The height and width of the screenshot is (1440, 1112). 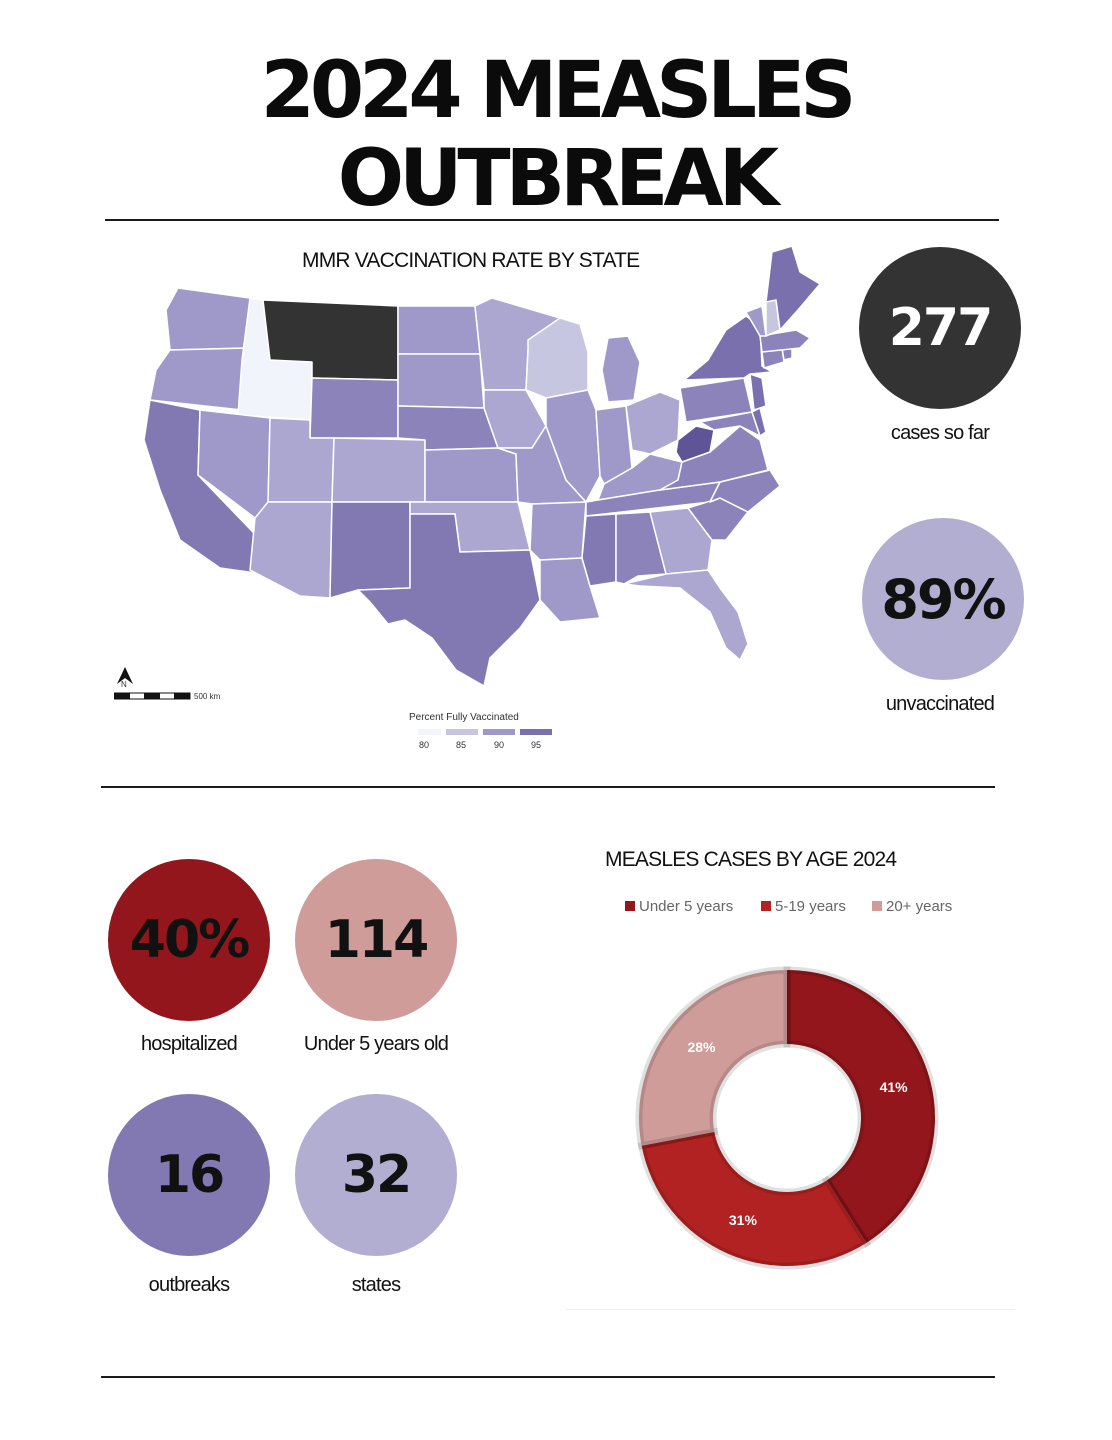 What do you see at coordinates (793, 288) in the screenshot?
I see `state-maine` at bounding box center [793, 288].